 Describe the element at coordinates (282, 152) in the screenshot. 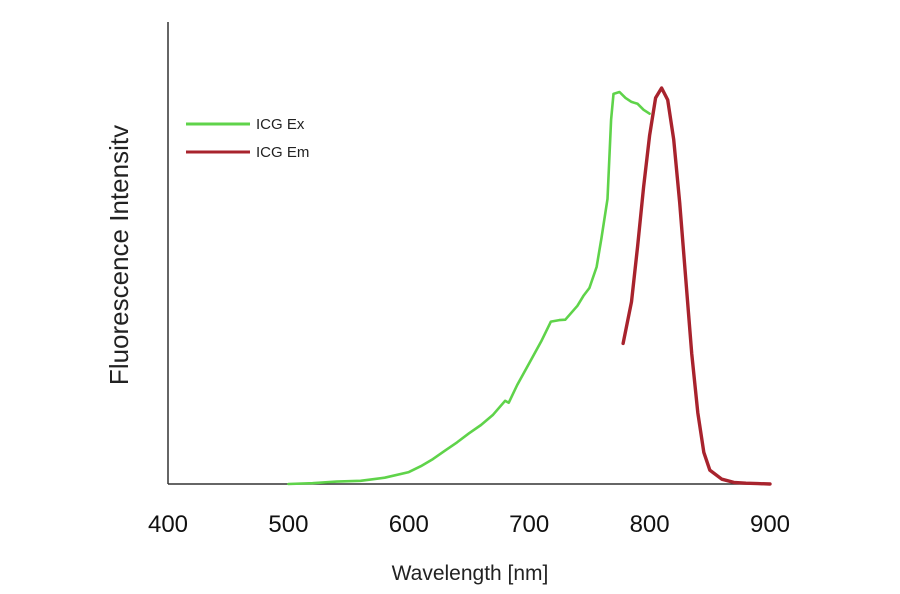

I see `legend-label-2: ICG Em` at that location.